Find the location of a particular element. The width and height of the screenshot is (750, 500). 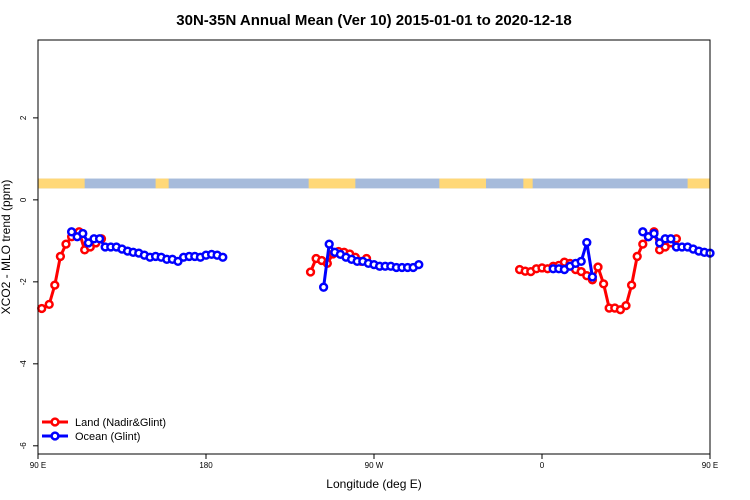

y-tick-label: -2 is located at coordinates (23, 282).